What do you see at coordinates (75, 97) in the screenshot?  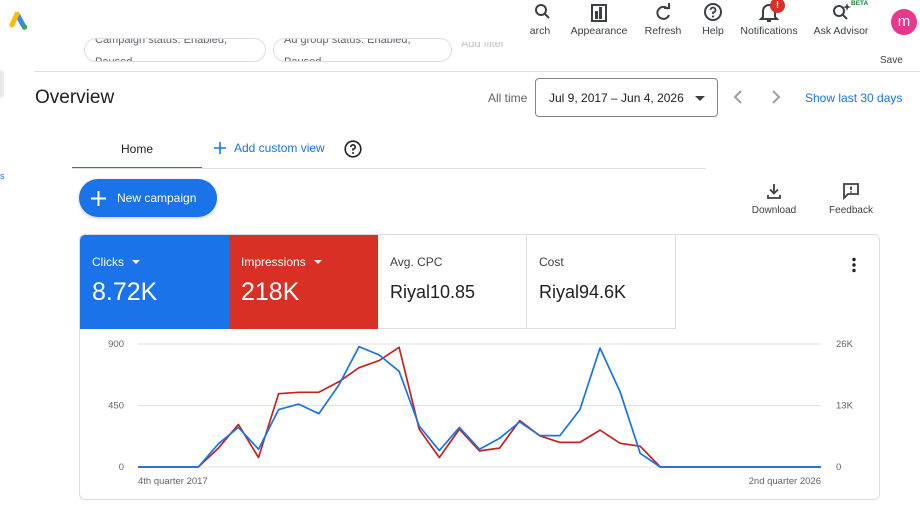 I see `page-title: Overview` at bounding box center [75, 97].